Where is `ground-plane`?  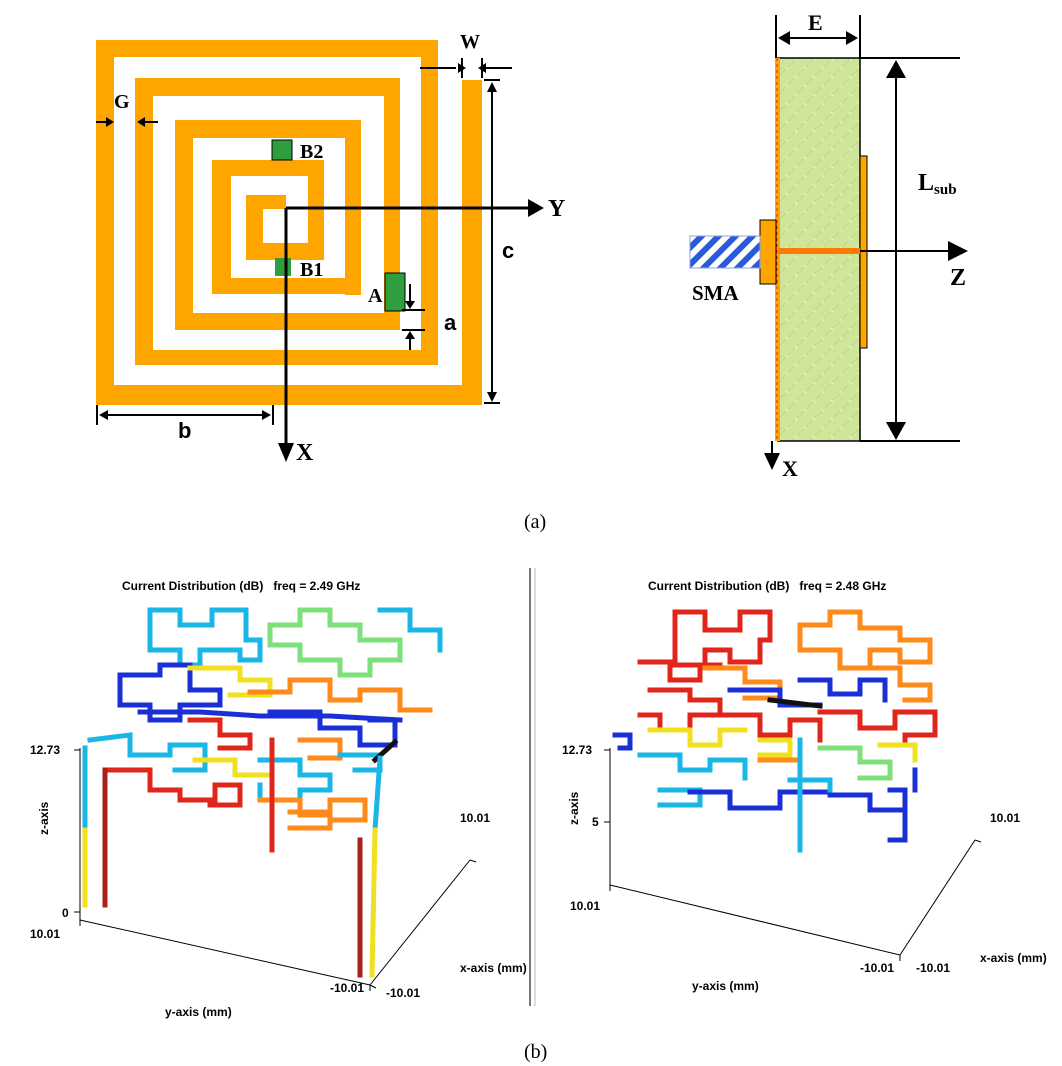
ground-plane is located at coordinates (777, 249).